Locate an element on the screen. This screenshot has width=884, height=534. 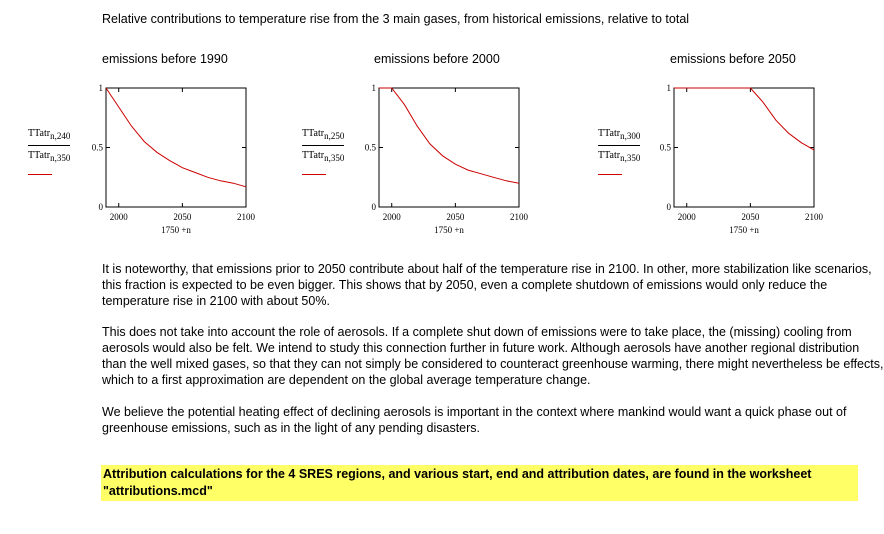
chart-2-ylabel-numerator-sub: n,250 is located at coordinates (334, 136).